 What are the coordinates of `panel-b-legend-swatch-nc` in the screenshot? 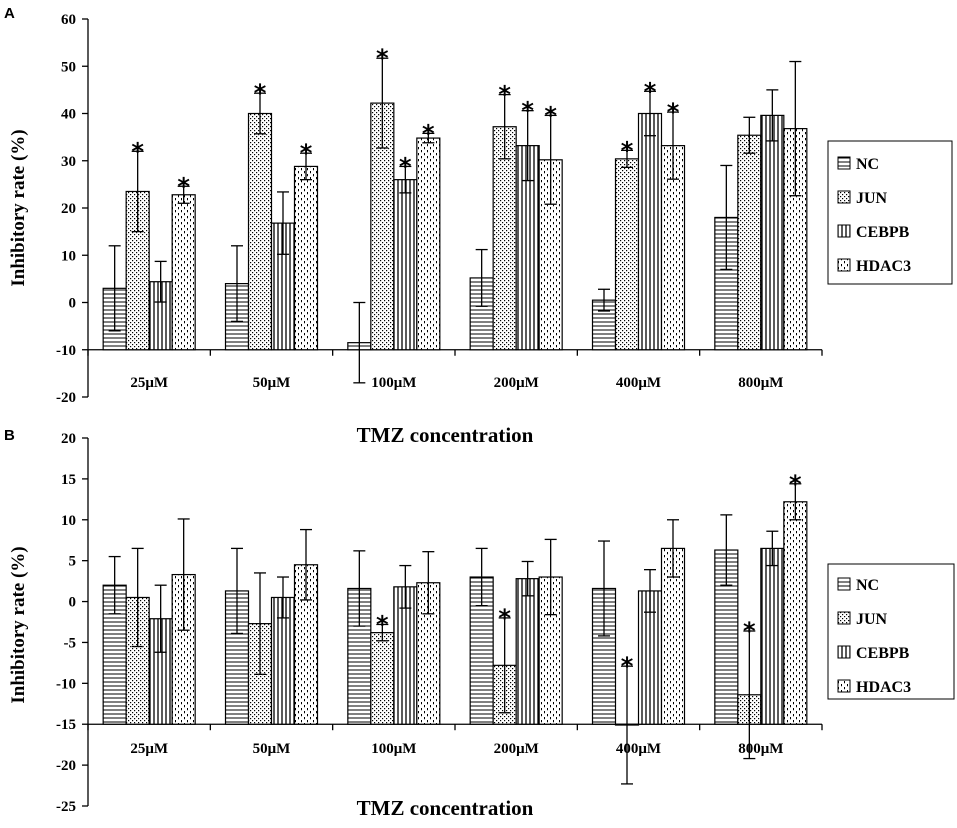 It's located at (844, 584).